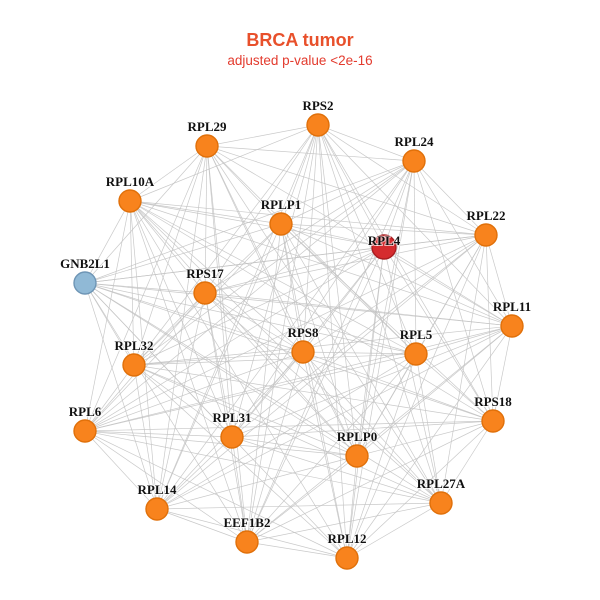 This screenshot has width=600, height=600. Describe the element at coordinates (347, 538) in the screenshot. I see `label-RPL12: RPL12` at that location.